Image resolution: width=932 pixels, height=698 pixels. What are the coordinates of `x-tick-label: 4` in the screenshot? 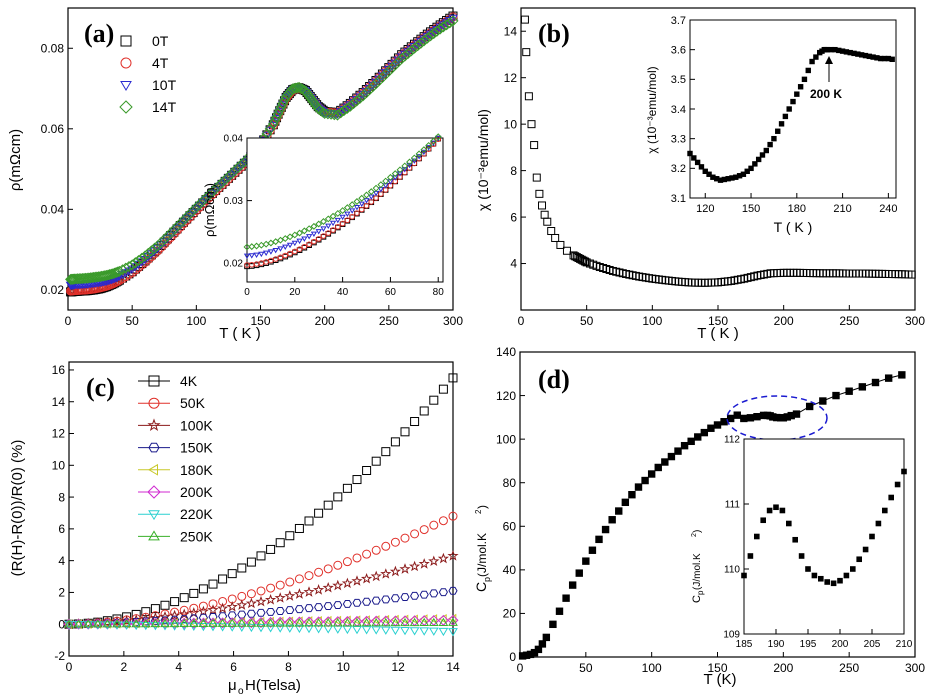 It's located at (178, 667).